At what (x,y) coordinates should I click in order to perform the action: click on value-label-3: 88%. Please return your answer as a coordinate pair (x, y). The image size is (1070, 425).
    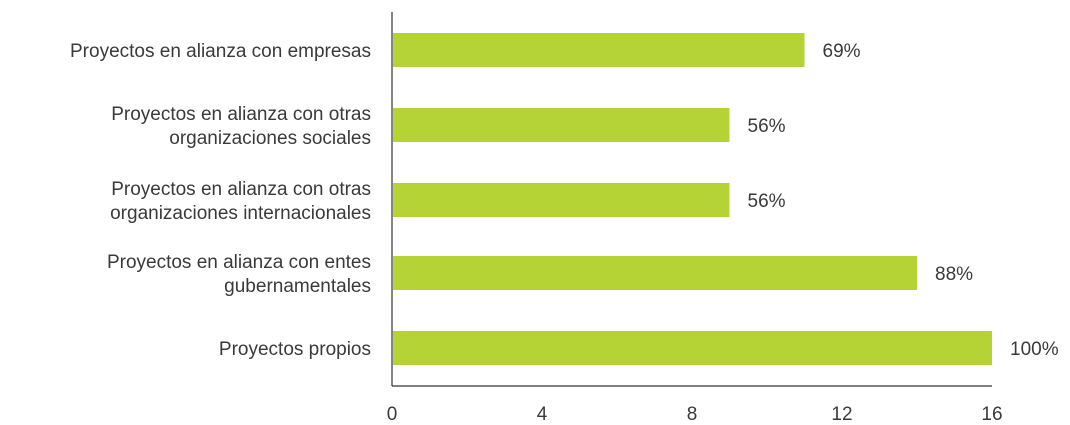
    Looking at the image, I should click on (954, 274).